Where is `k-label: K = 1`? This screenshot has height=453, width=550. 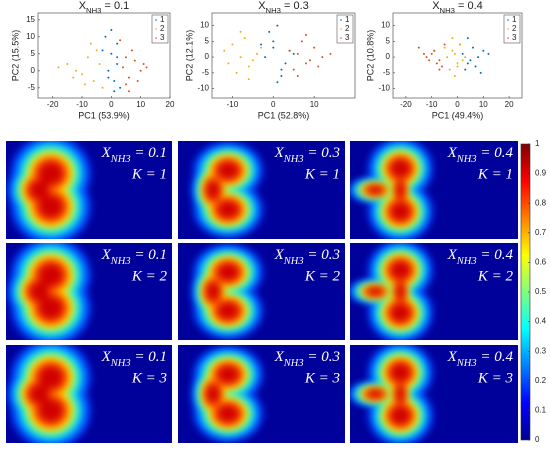
k-label: K = 1 is located at coordinates (495, 174).